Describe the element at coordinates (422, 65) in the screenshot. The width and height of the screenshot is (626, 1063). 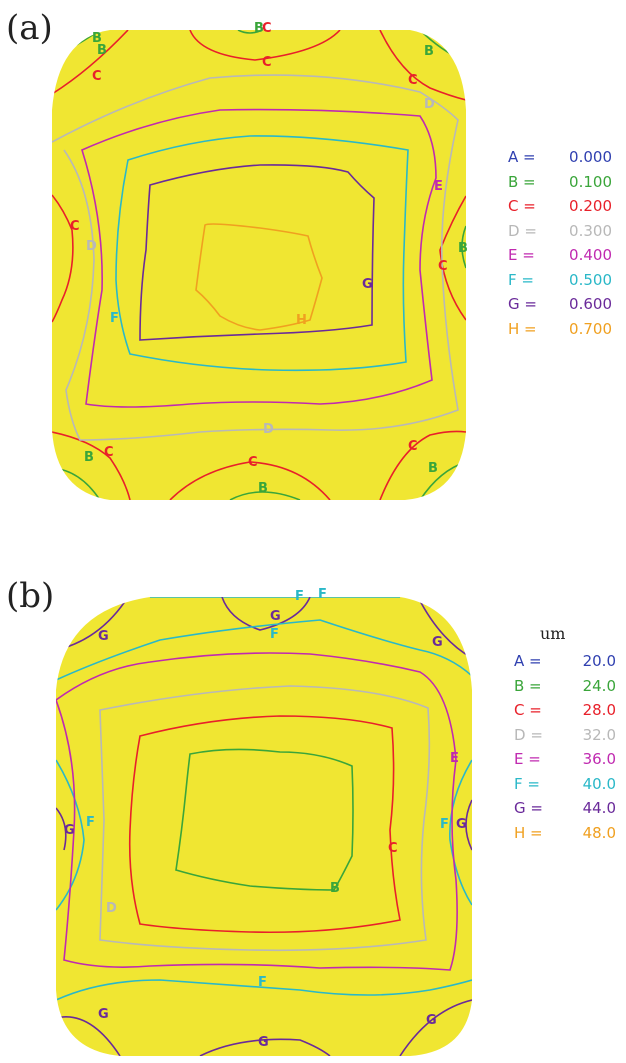
I see `contour-c-a-tr` at that location.